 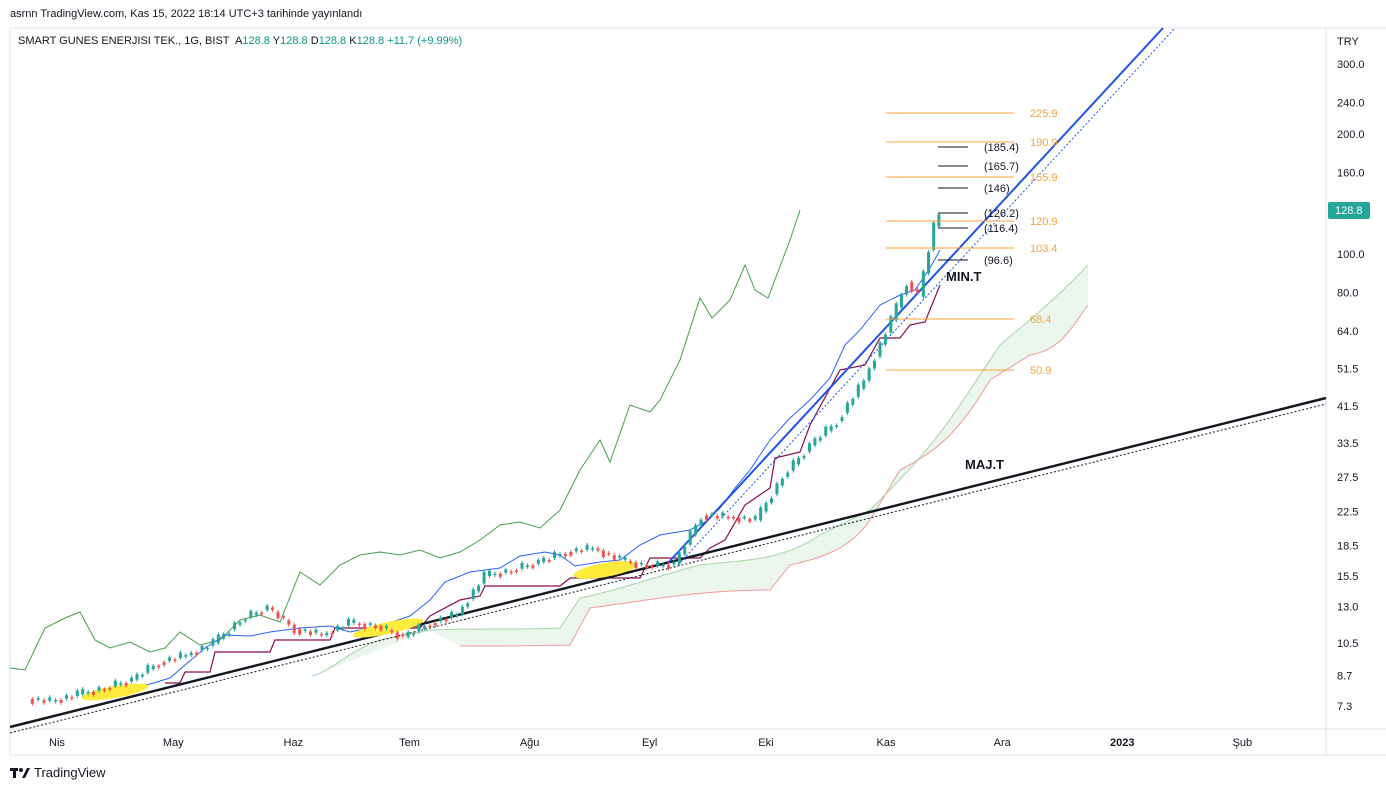 I want to click on last-price-label: 128.8, so click(x=1349, y=211).